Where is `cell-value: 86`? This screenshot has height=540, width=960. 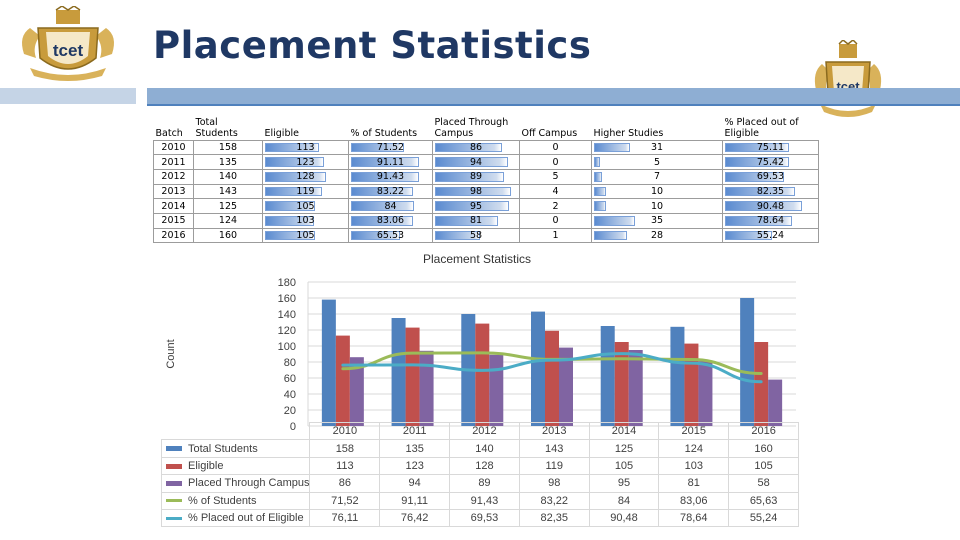 cell-value: 86 is located at coordinates (476, 147).